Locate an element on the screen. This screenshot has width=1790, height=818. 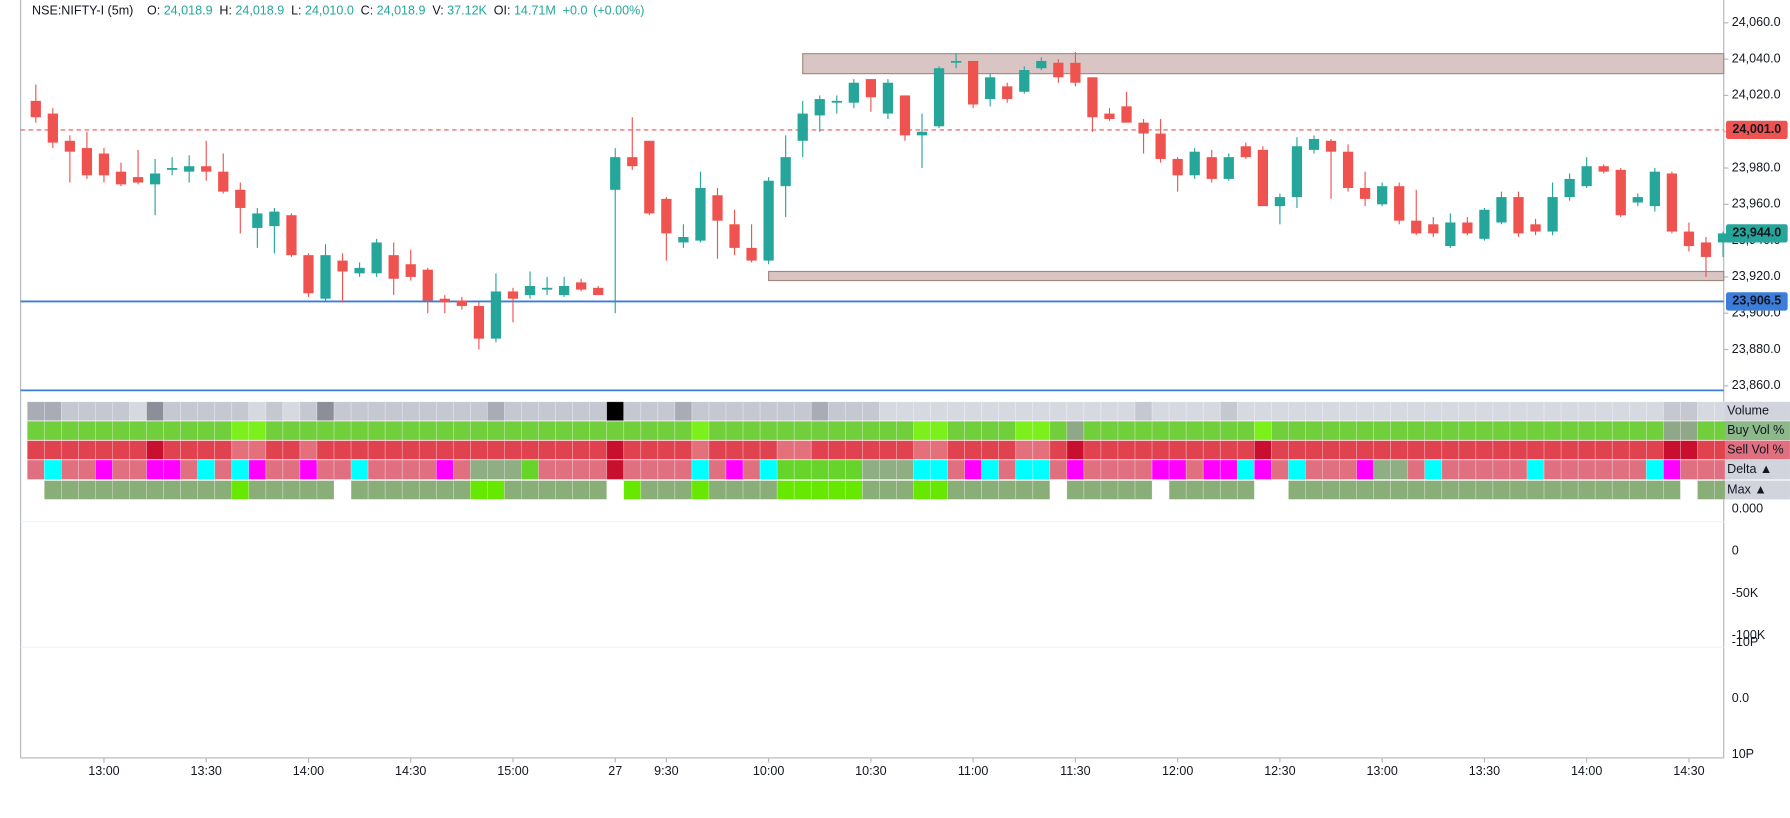
y-tick-label: 24,040.0 is located at coordinates (1756, 58).